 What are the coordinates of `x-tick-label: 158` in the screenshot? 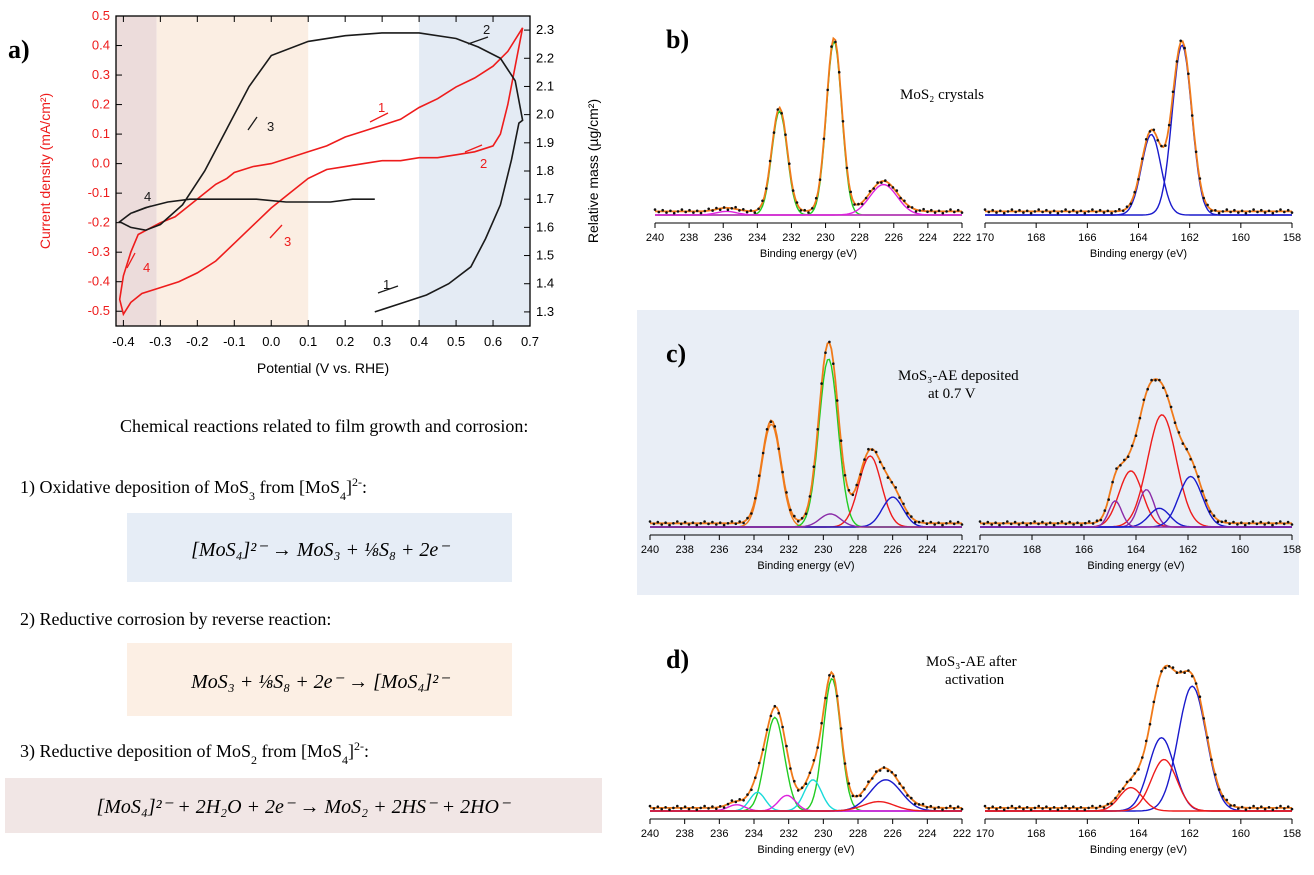 It's located at (1292, 238).